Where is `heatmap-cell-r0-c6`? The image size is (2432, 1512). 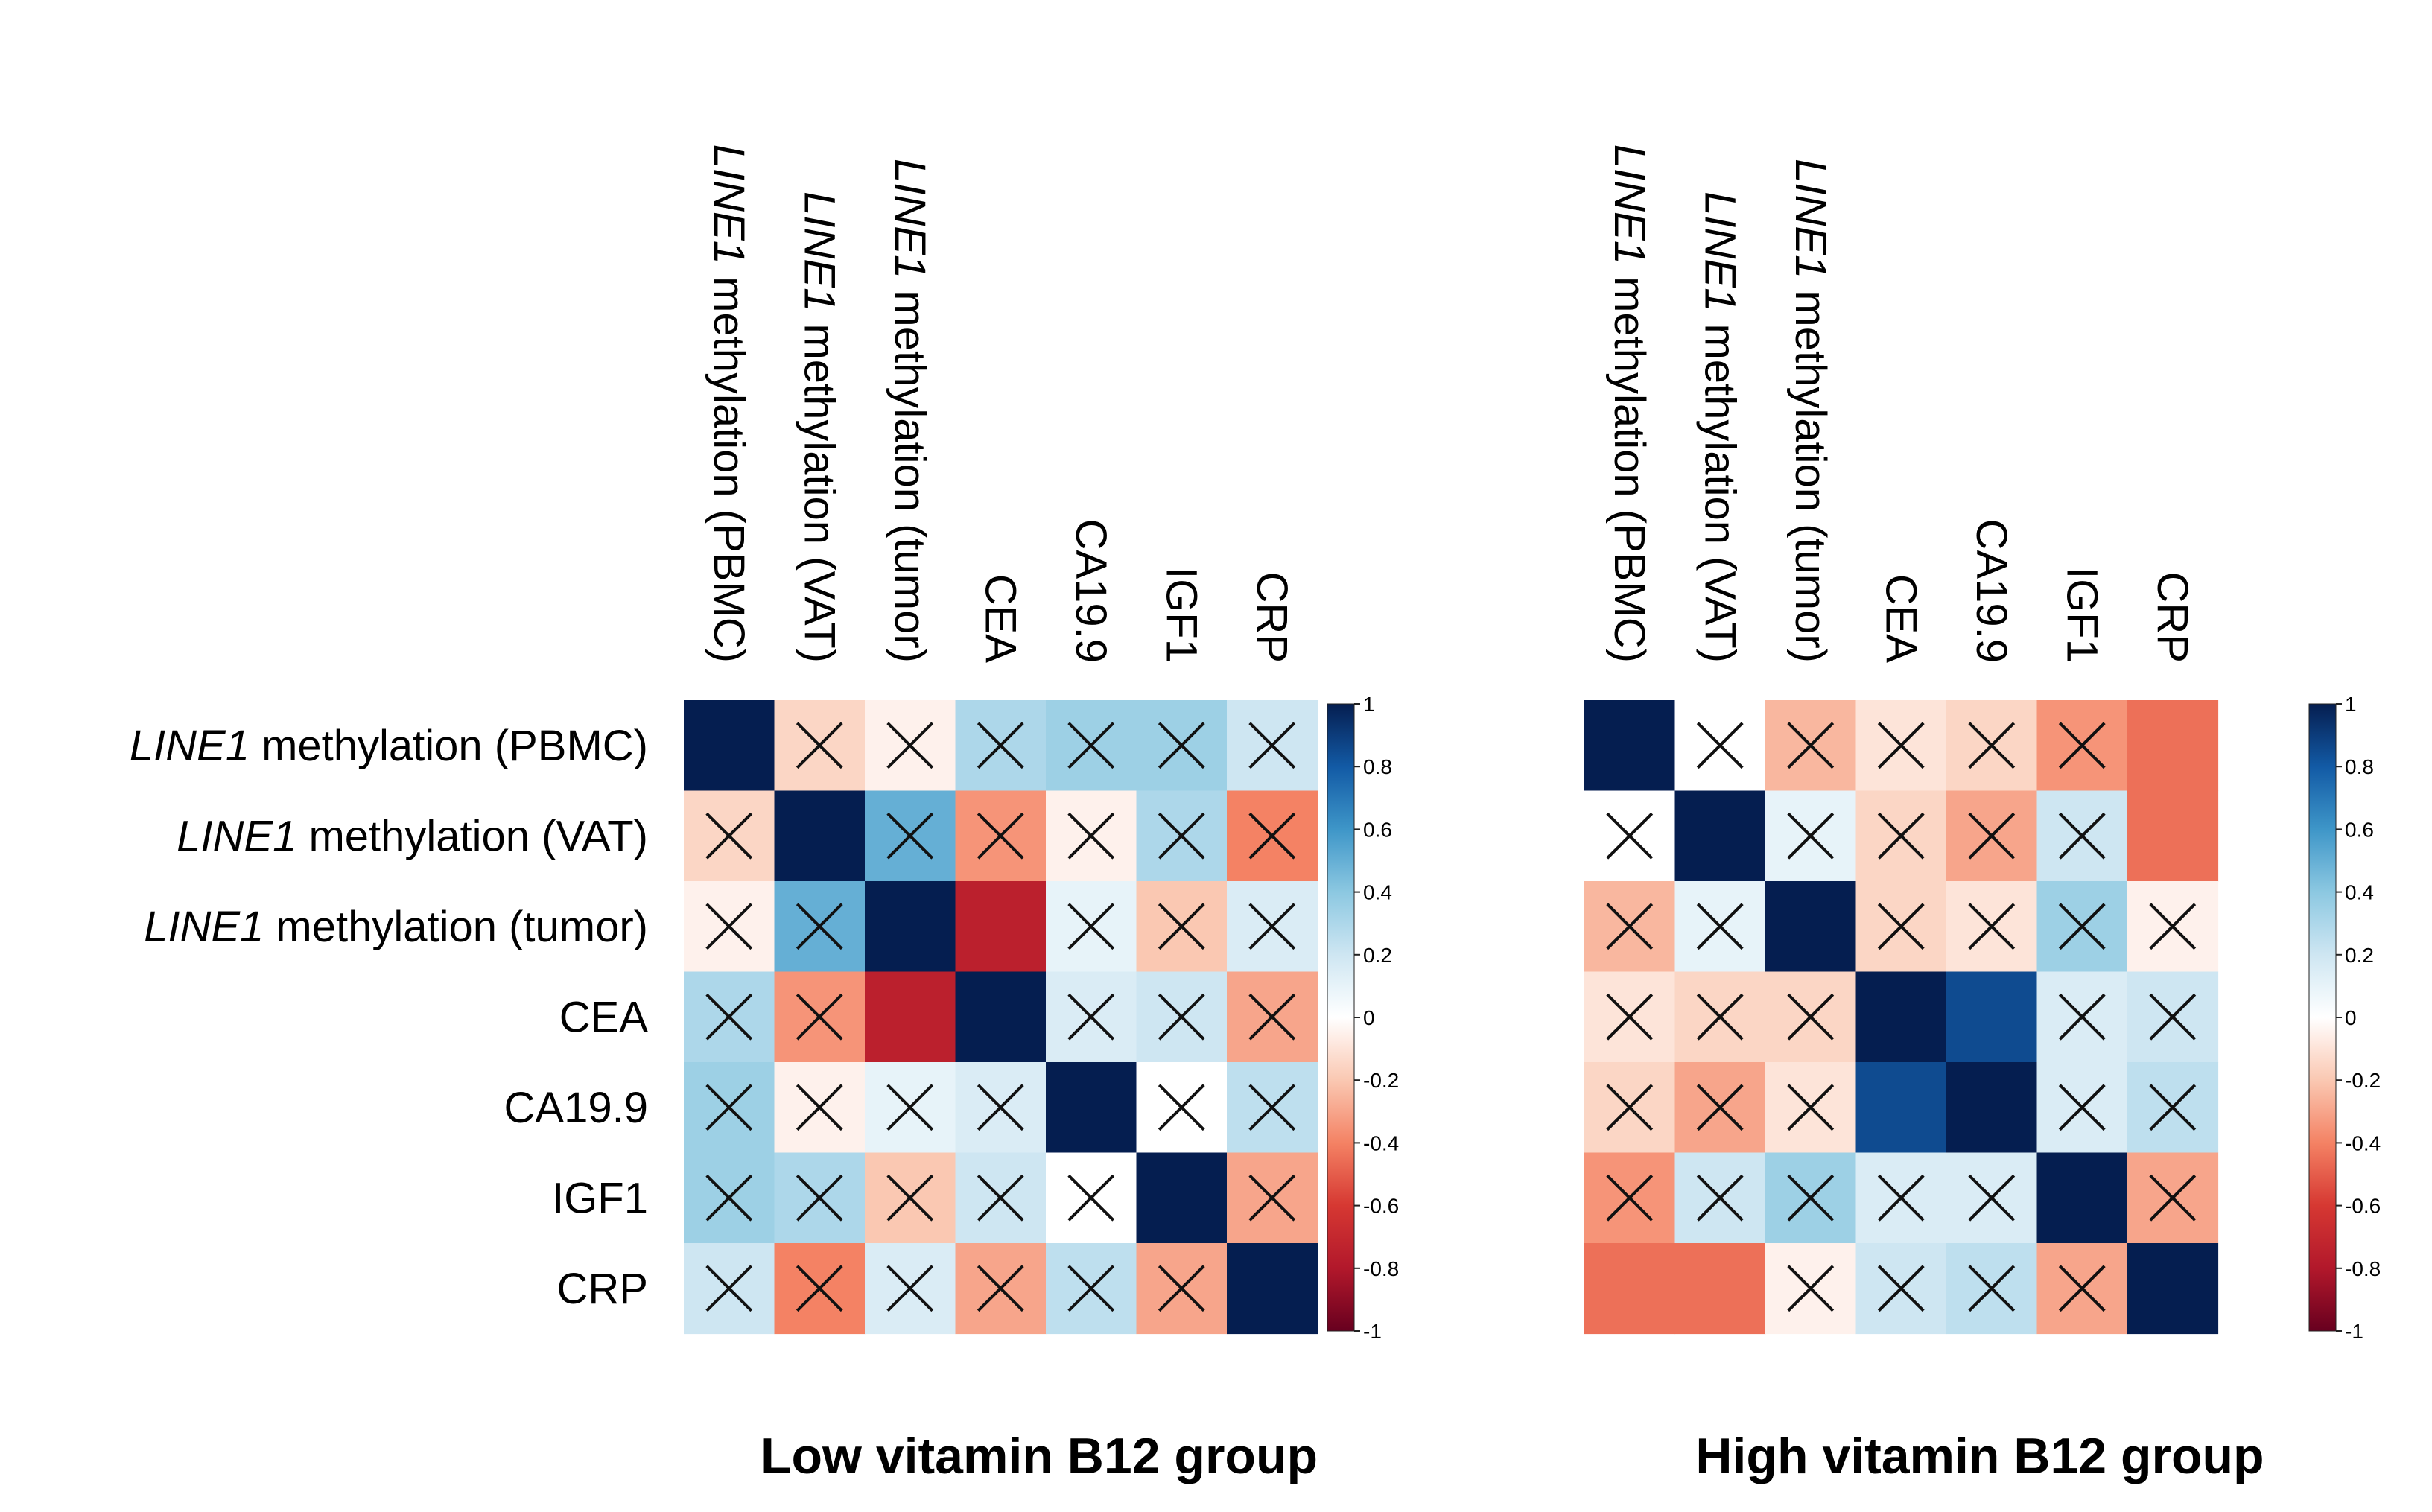 heatmap-cell-r0-c6 is located at coordinates (2173, 746).